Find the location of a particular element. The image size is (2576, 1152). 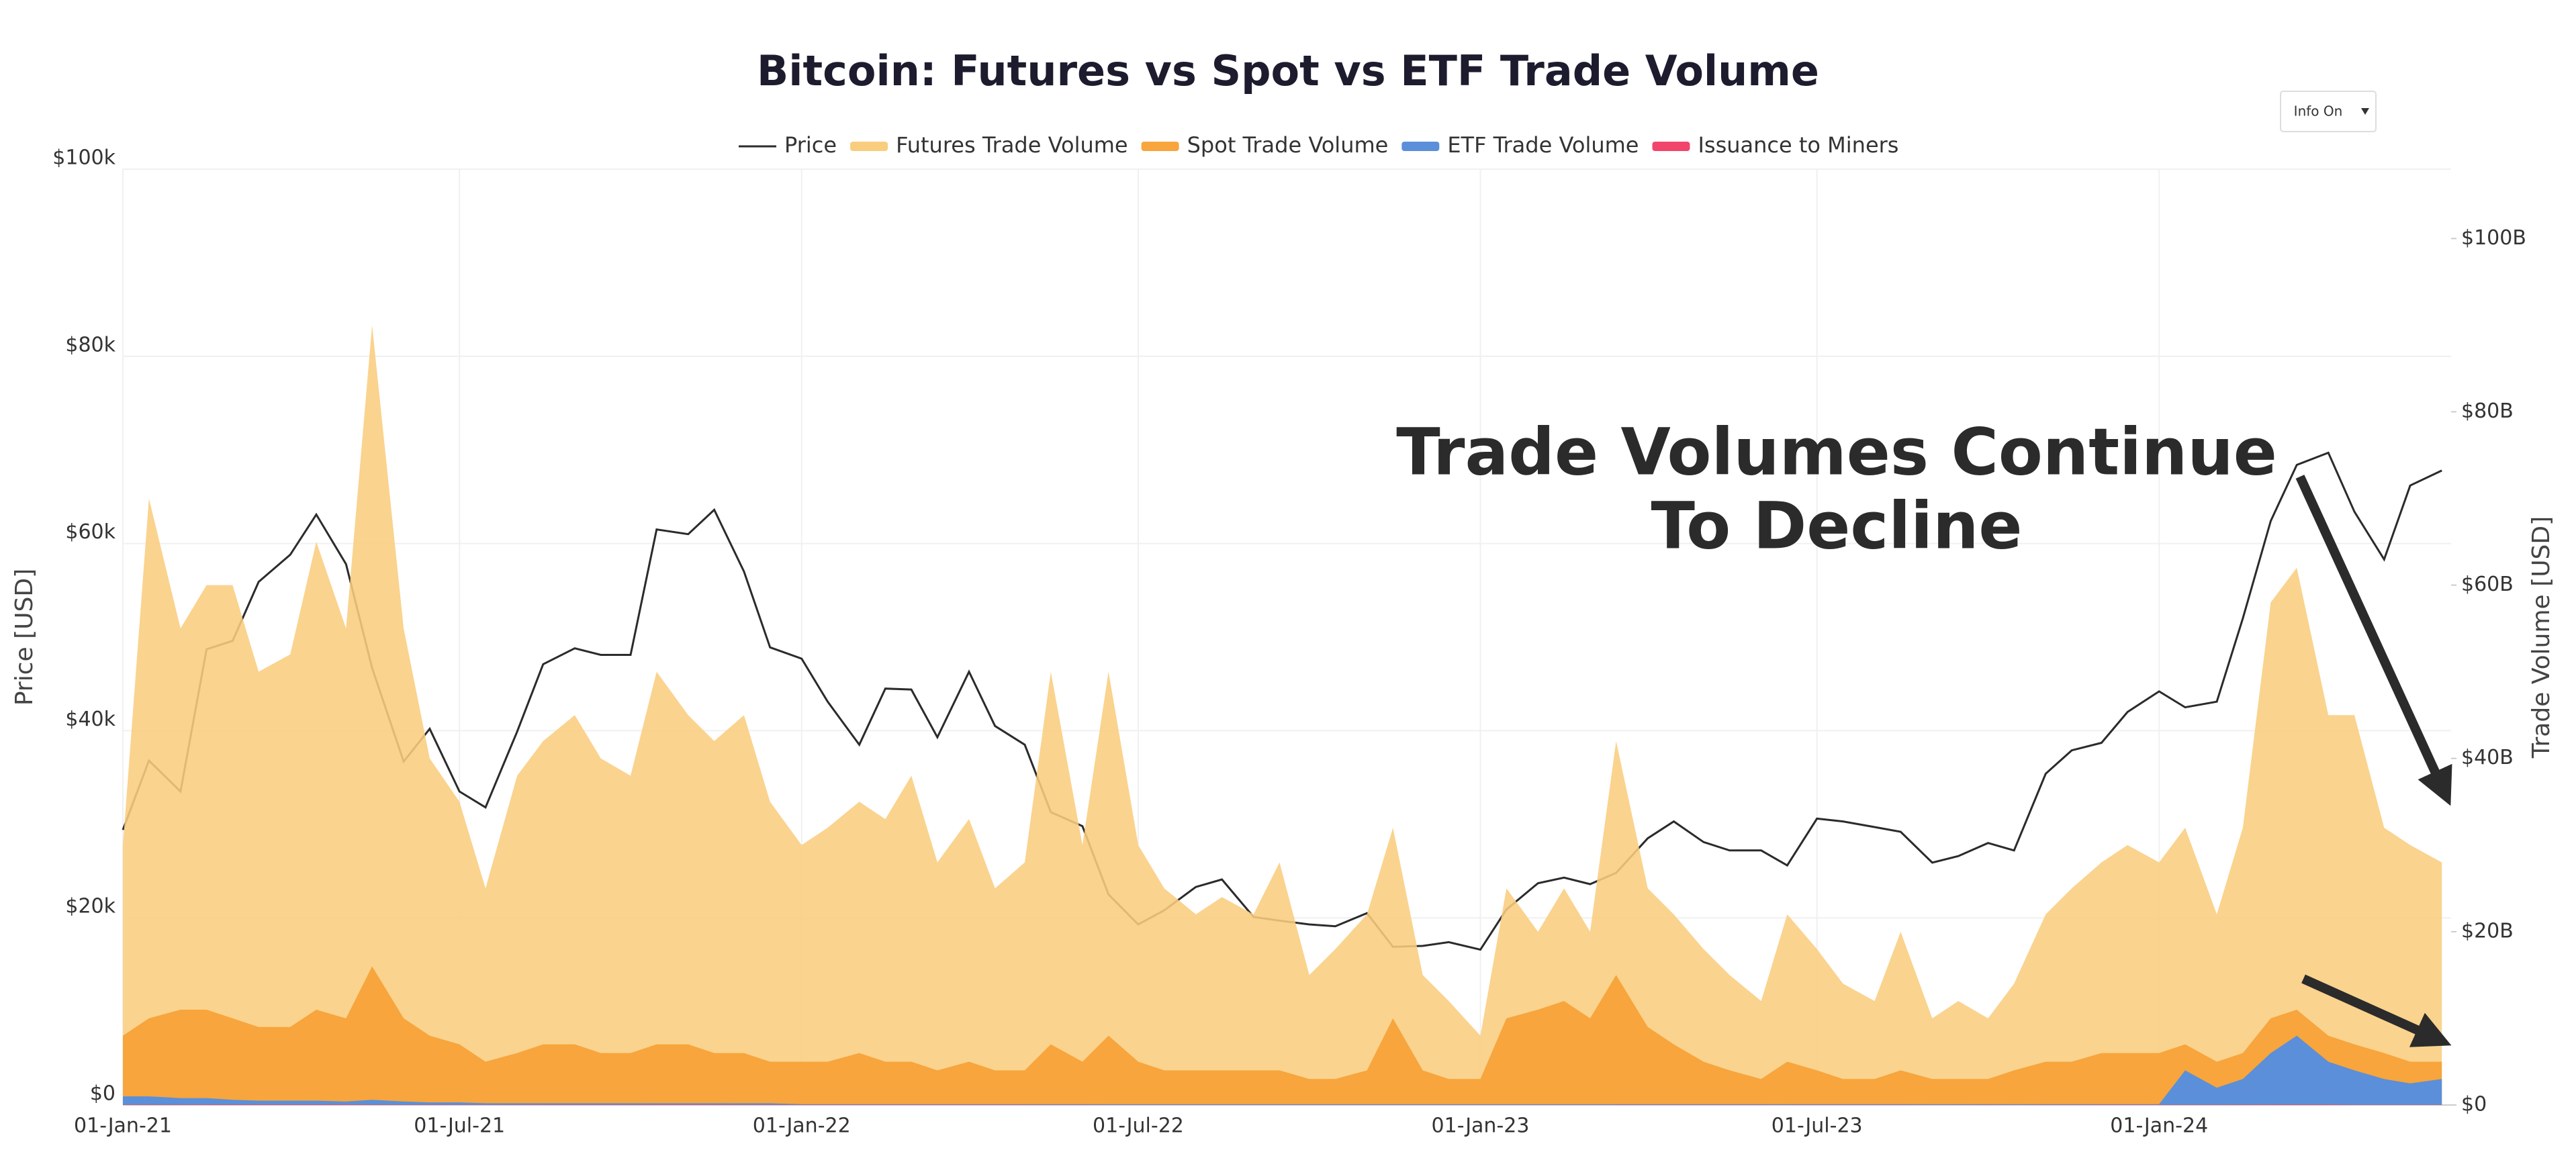

legend-label: Futures Trade Volume is located at coordinates (1012, 145).